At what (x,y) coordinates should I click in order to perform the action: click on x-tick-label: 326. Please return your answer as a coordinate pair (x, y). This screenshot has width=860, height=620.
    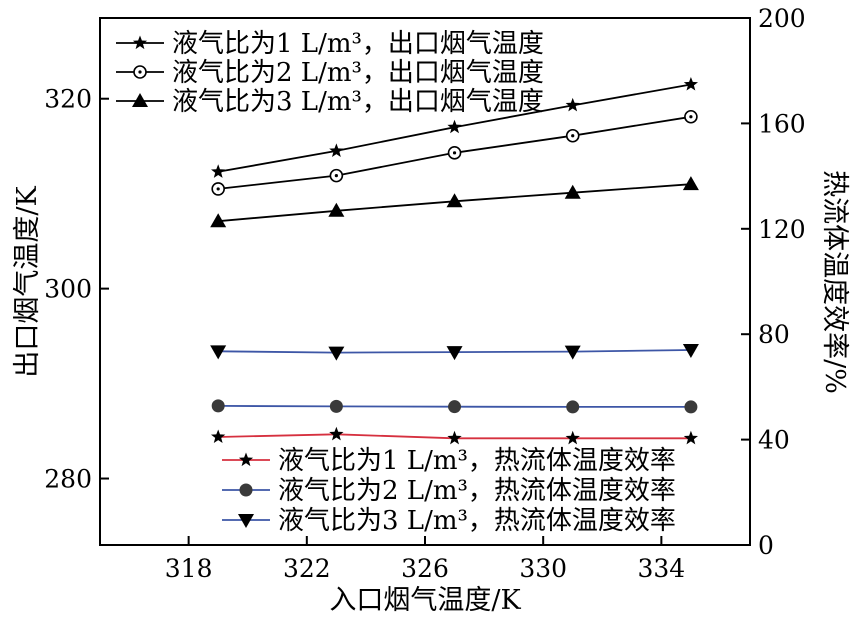
    Looking at the image, I should click on (425, 568).